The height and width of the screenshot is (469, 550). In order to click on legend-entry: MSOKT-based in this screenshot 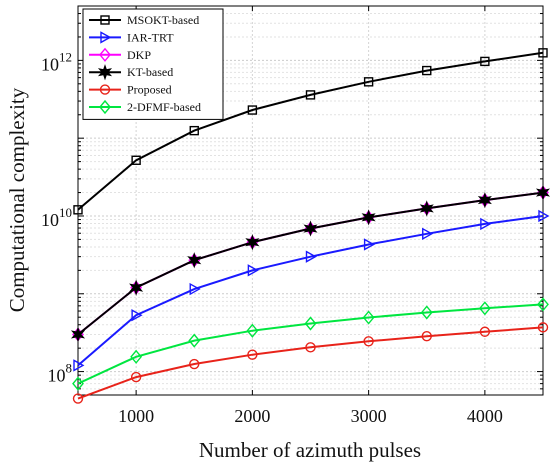, I will do `click(144, 20)`.